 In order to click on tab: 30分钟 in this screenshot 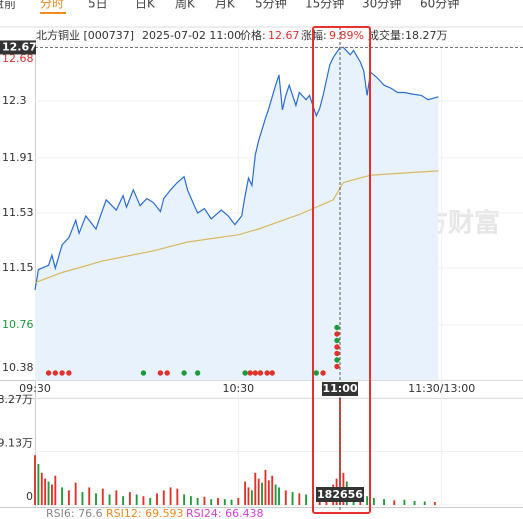, I will do `click(381, 5)`.